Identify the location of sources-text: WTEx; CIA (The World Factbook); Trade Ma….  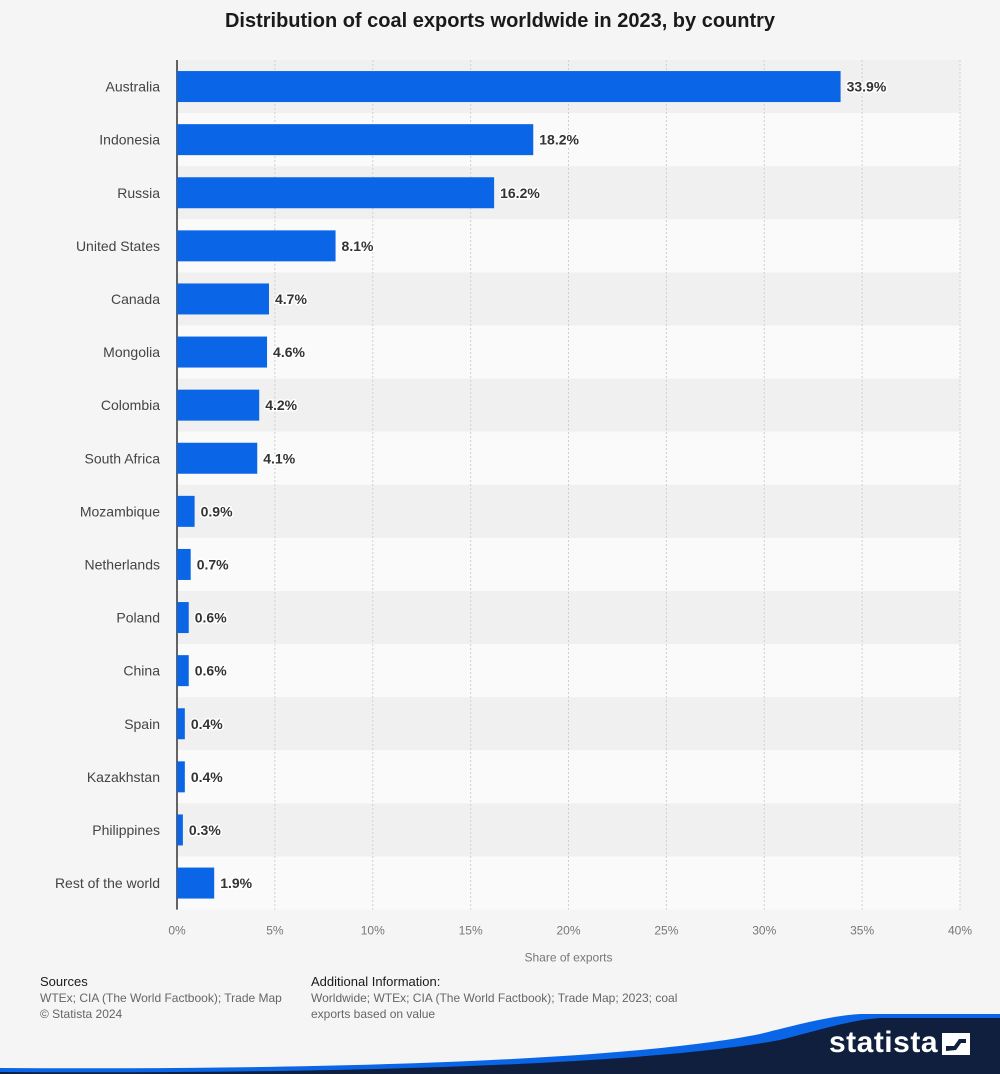
(161, 998).